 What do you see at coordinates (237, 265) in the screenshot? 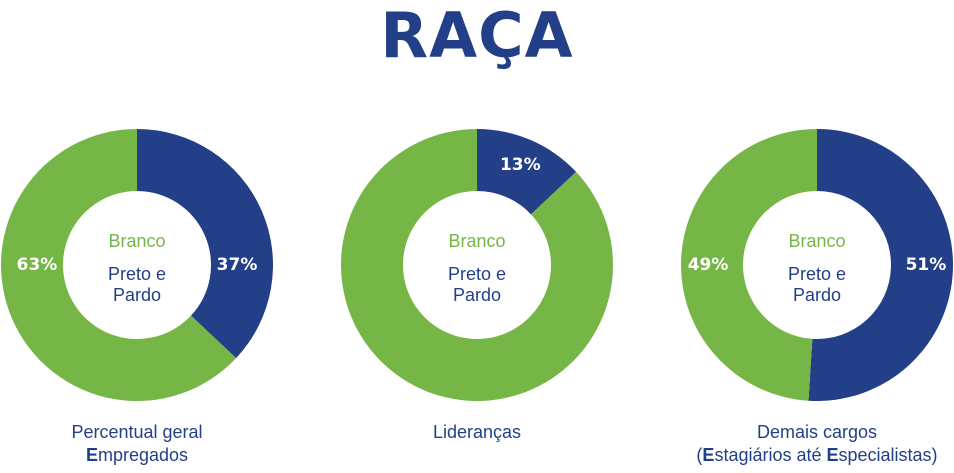
I see `donut-value-label: 37%` at bounding box center [237, 265].